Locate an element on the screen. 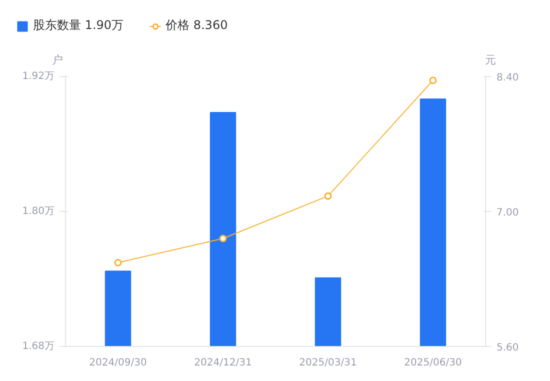 Image resolution: width=550 pixels, height=381 pixels. y2-axis-title: 元 is located at coordinates (490, 60).